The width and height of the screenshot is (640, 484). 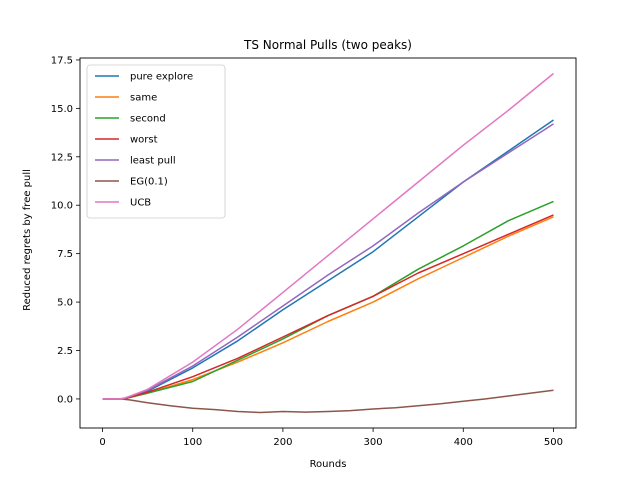 What do you see at coordinates (148, 119) in the screenshot?
I see `legend-label: second` at bounding box center [148, 119].